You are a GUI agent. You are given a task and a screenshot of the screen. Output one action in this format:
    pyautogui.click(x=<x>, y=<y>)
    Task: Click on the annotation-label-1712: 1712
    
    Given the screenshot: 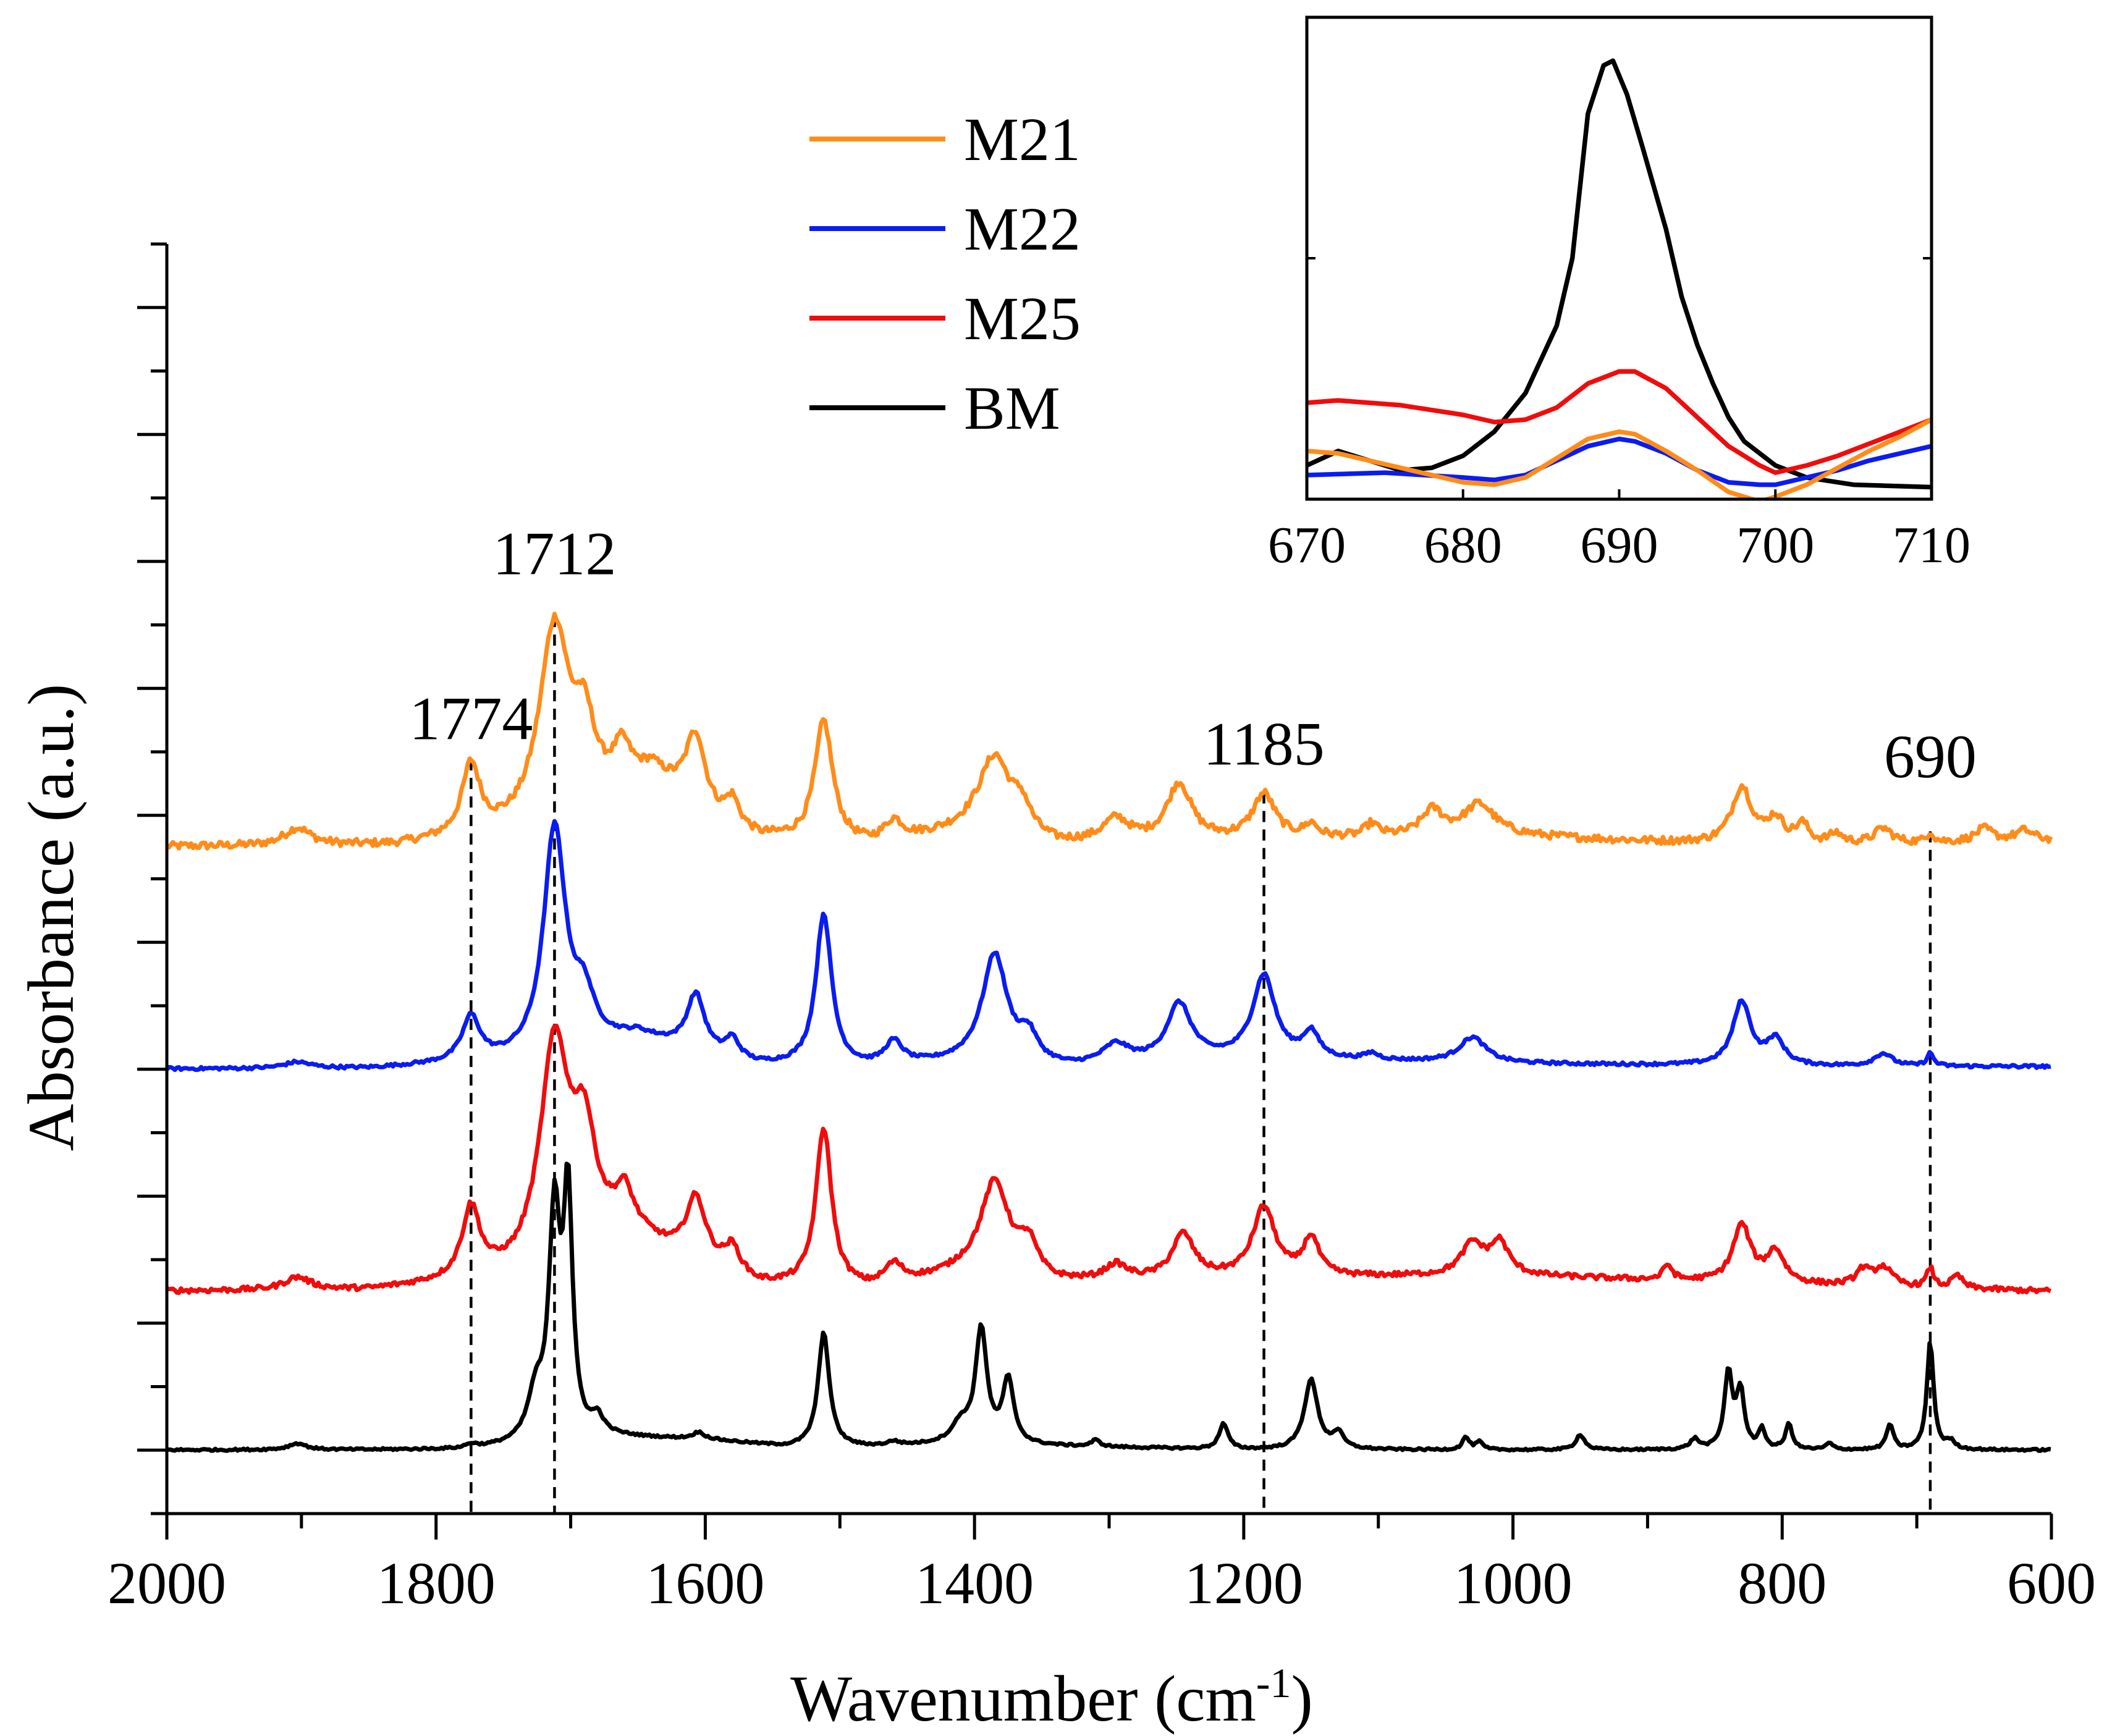 What is the action you would take?
    pyautogui.click(x=554, y=553)
    